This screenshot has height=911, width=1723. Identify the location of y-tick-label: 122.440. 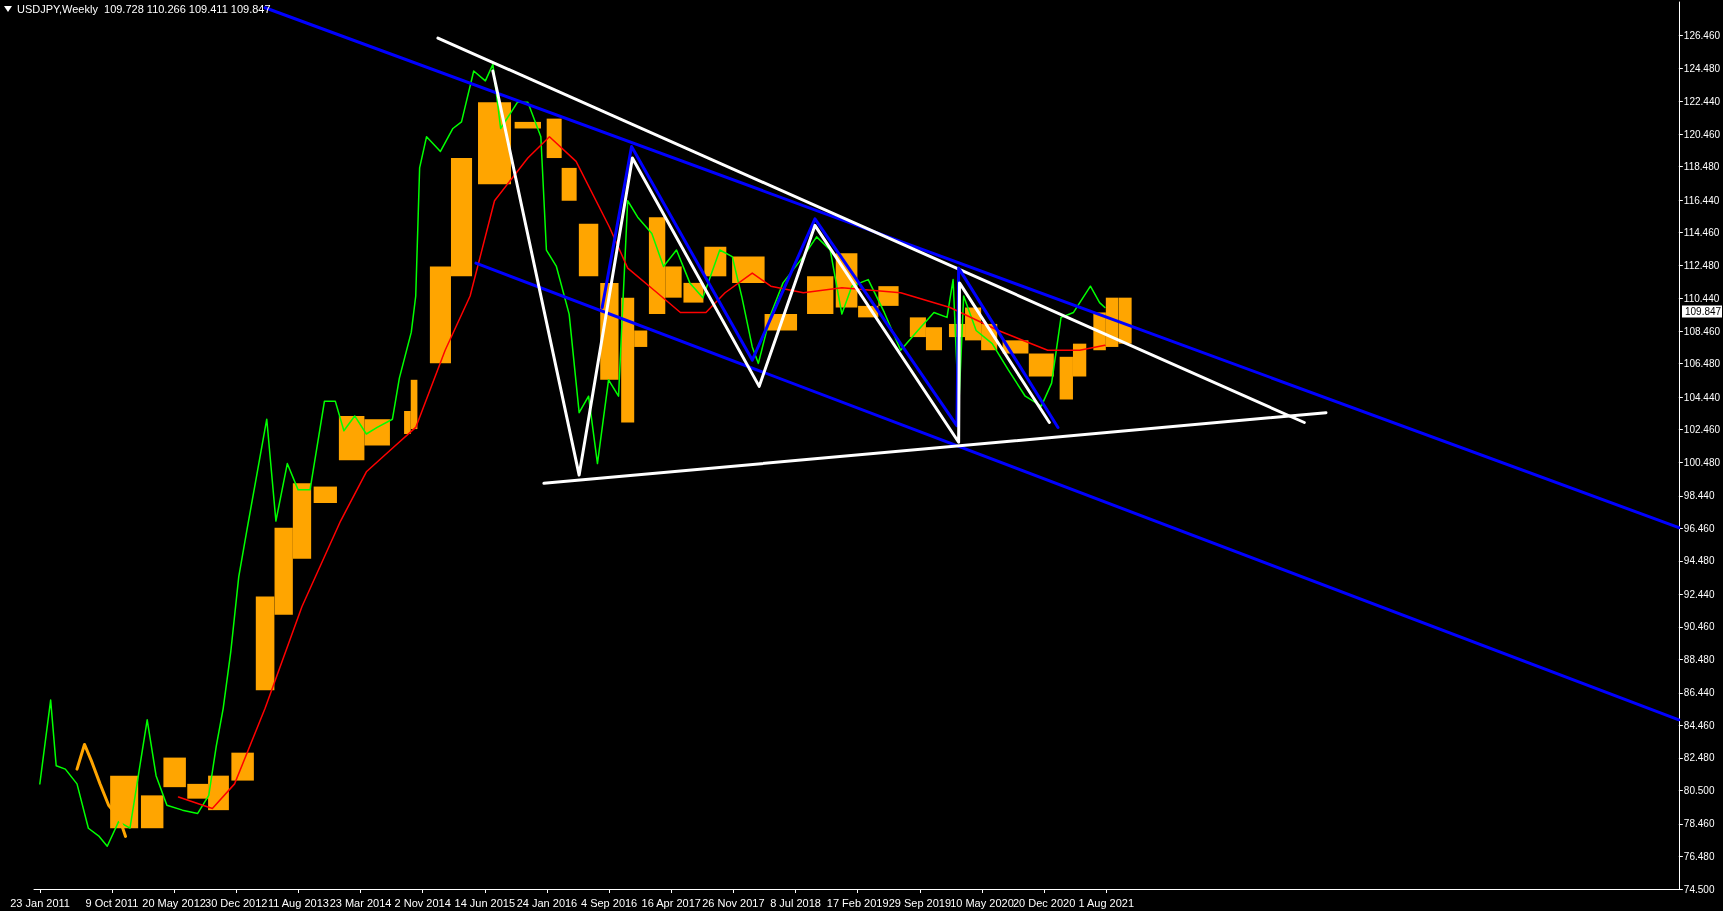
(1702, 102).